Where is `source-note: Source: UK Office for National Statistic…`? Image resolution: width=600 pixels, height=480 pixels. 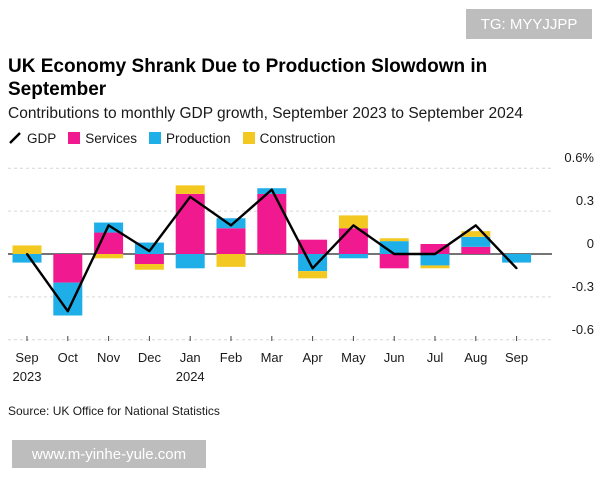 source-note: Source: UK Office for National Statistic… is located at coordinates (114, 411).